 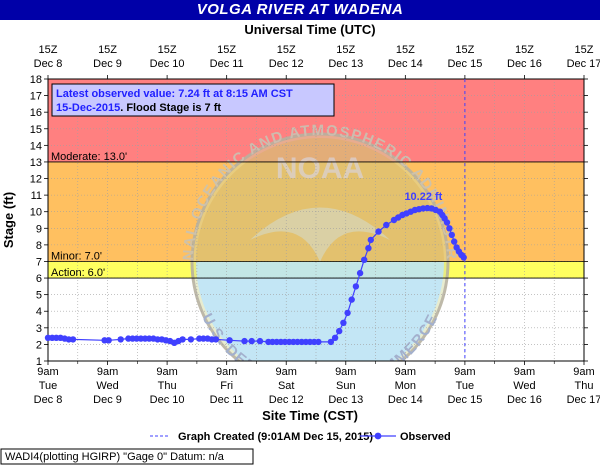 I want to click on x-tick-date: Dec 16, so click(x=524, y=400).